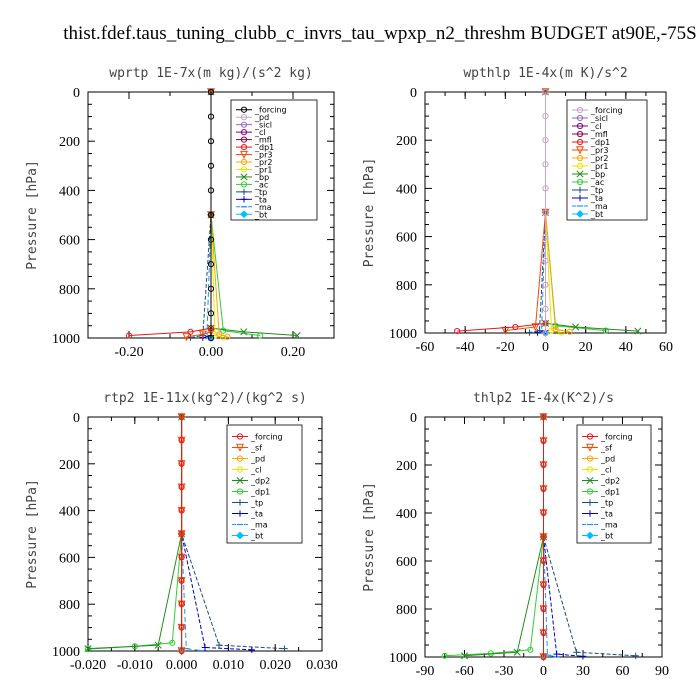 The height and width of the screenshot is (700, 700). Describe the element at coordinates (275, 665) in the screenshot. I see `x-tick-label: 0.020` at that location.